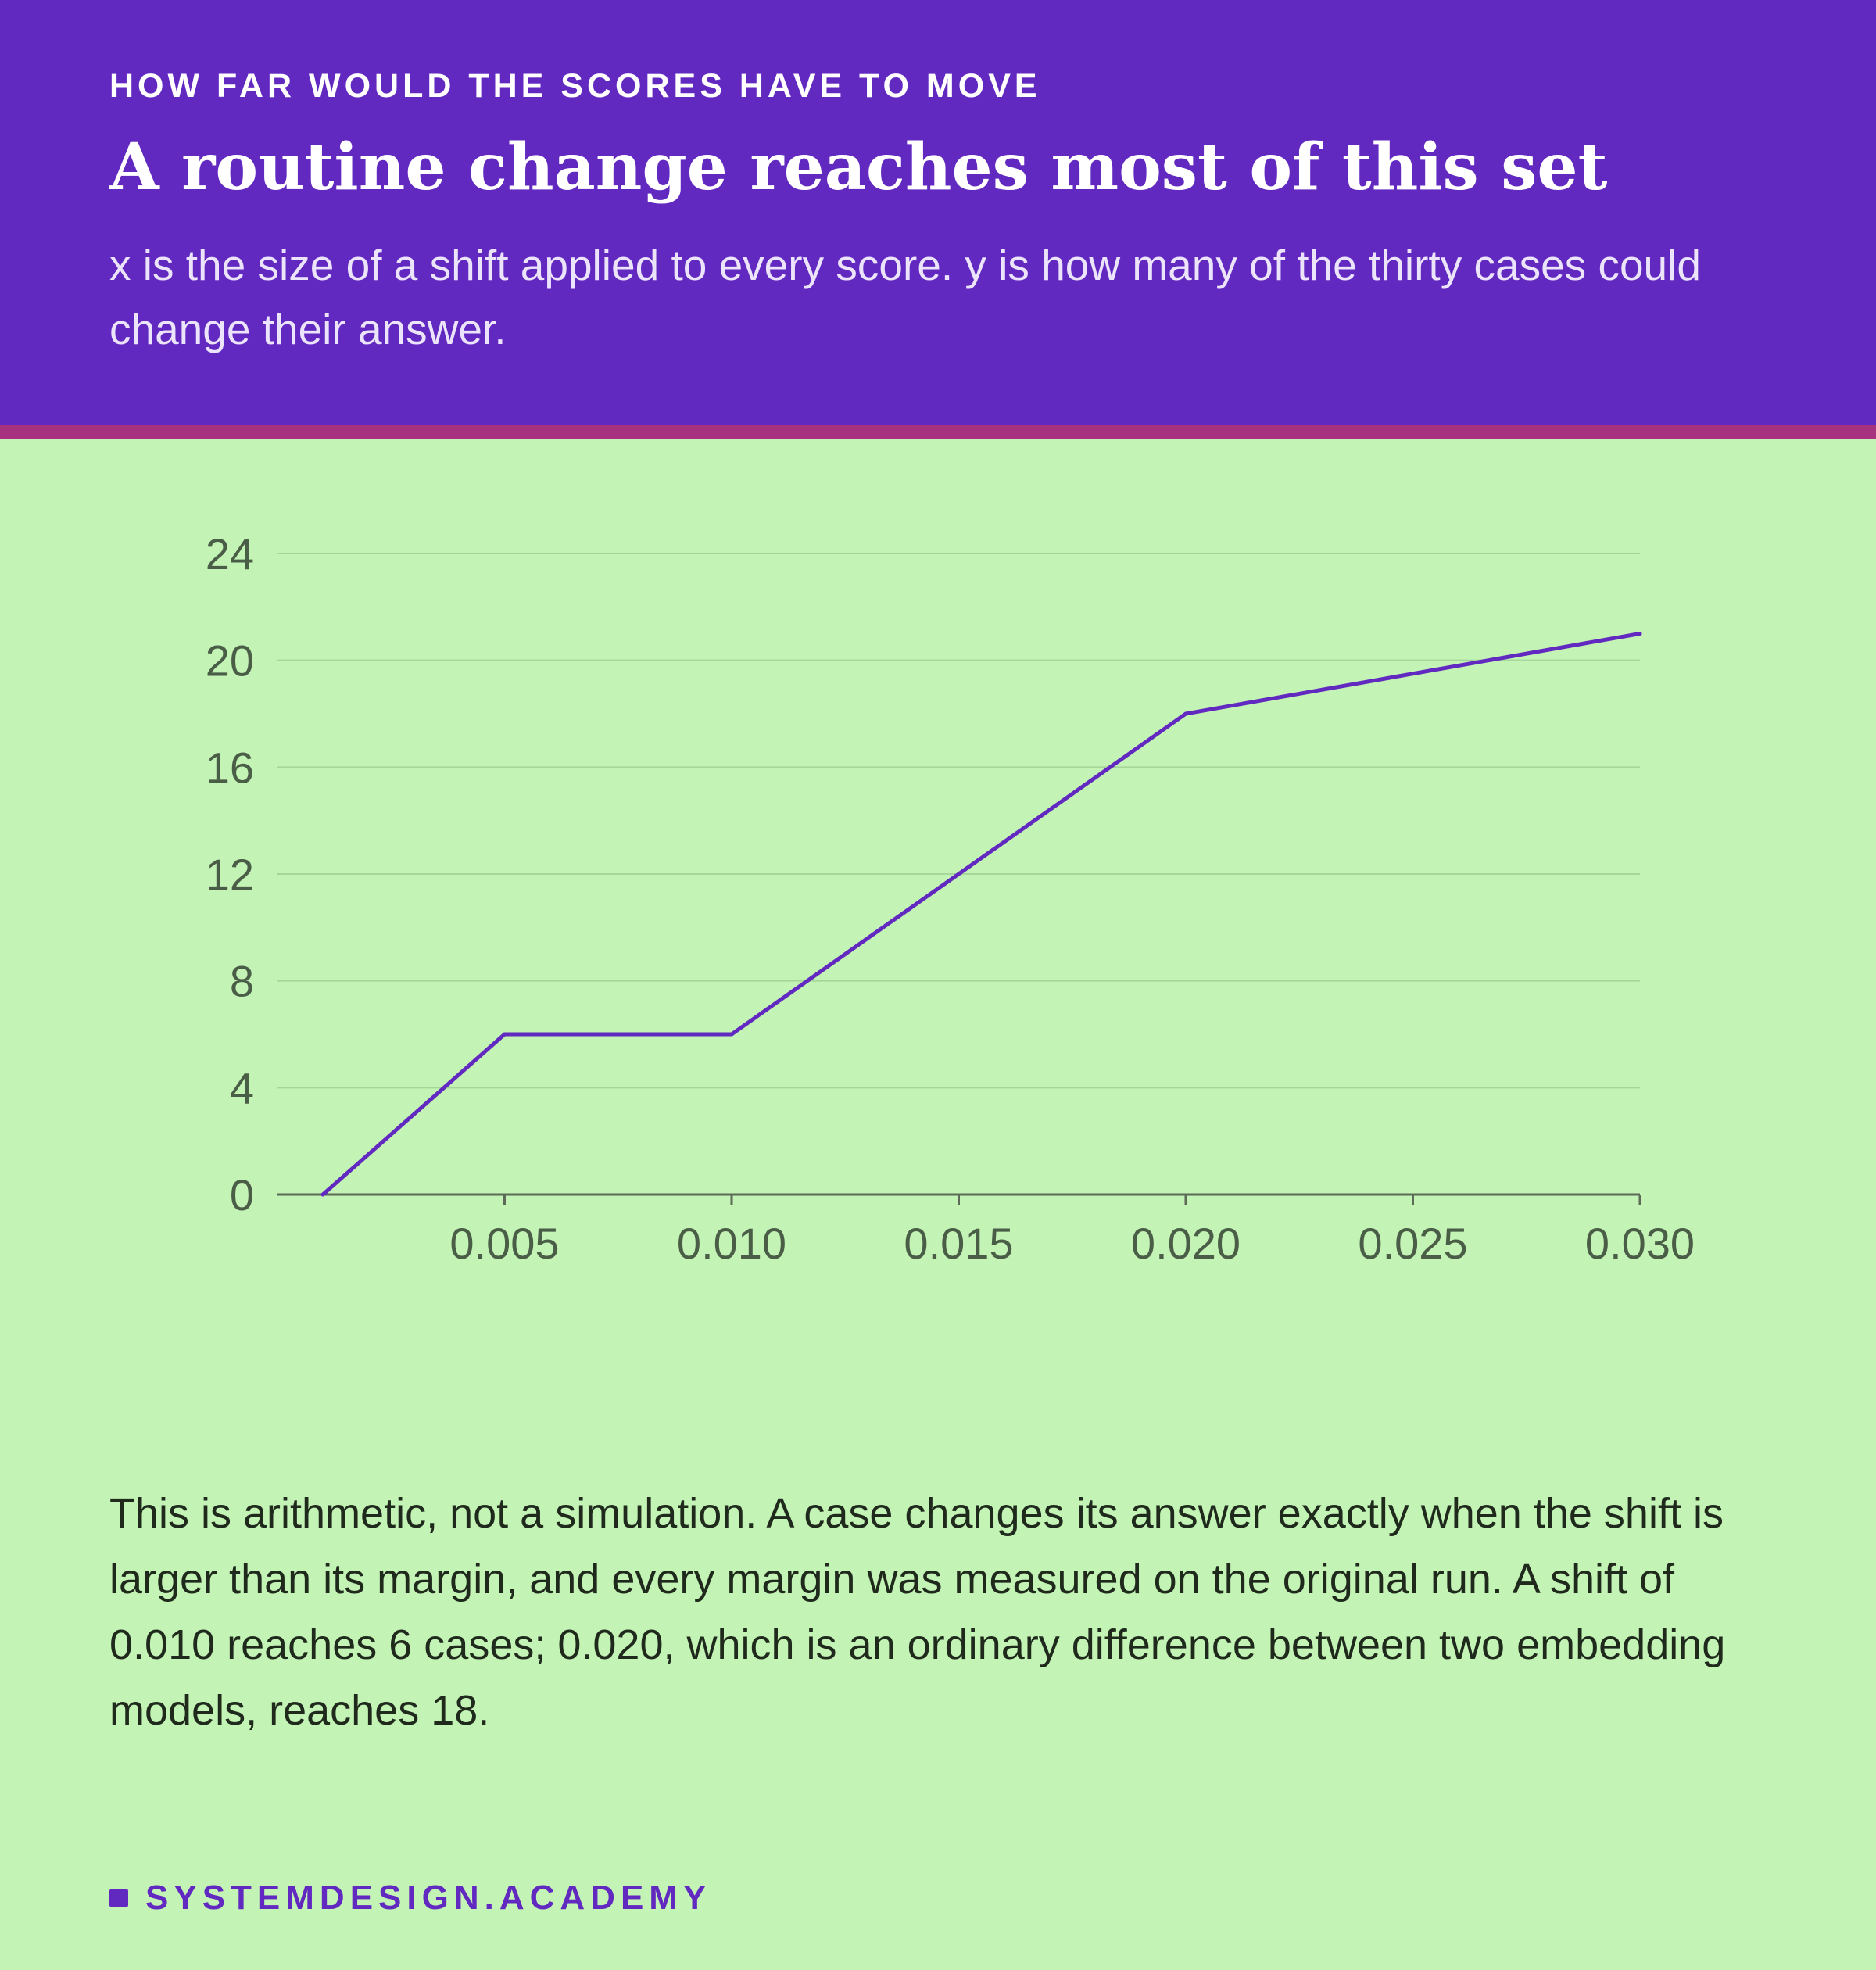 The height and width of the screenshot is (1970, 1876). I want to click on y-tick-label: 0, so click(242, 1195).